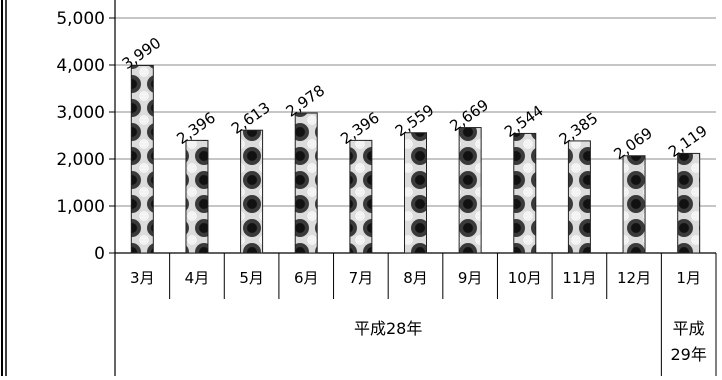 The width and height of the screenshot is (722, 380). Describe the element at coordinates (197, 278) in the screenshot. I see `category-label: 4月` at that location.